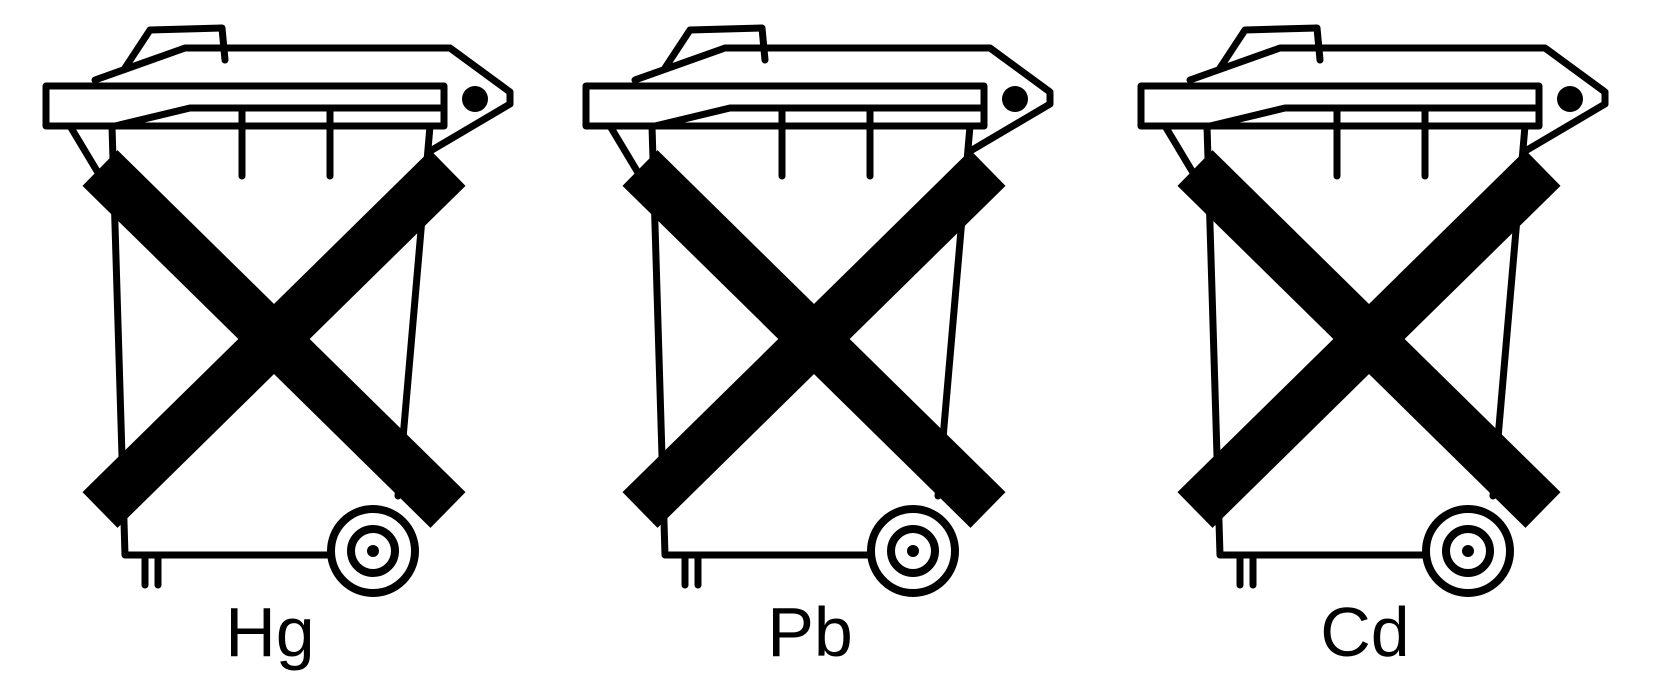  What do you see at coordinates (810, 632) in the screenshot?
I see `element-label-pb: Pb` at bounding box center [810, 632].